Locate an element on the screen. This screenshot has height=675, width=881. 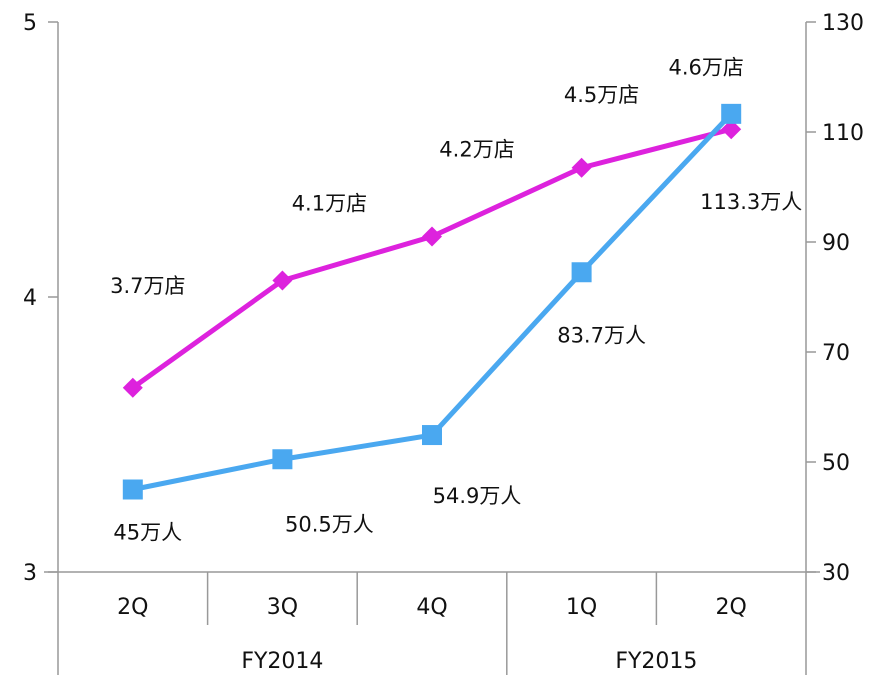
right-axis-tick-label: 90 is located at coordinates (836, 243).